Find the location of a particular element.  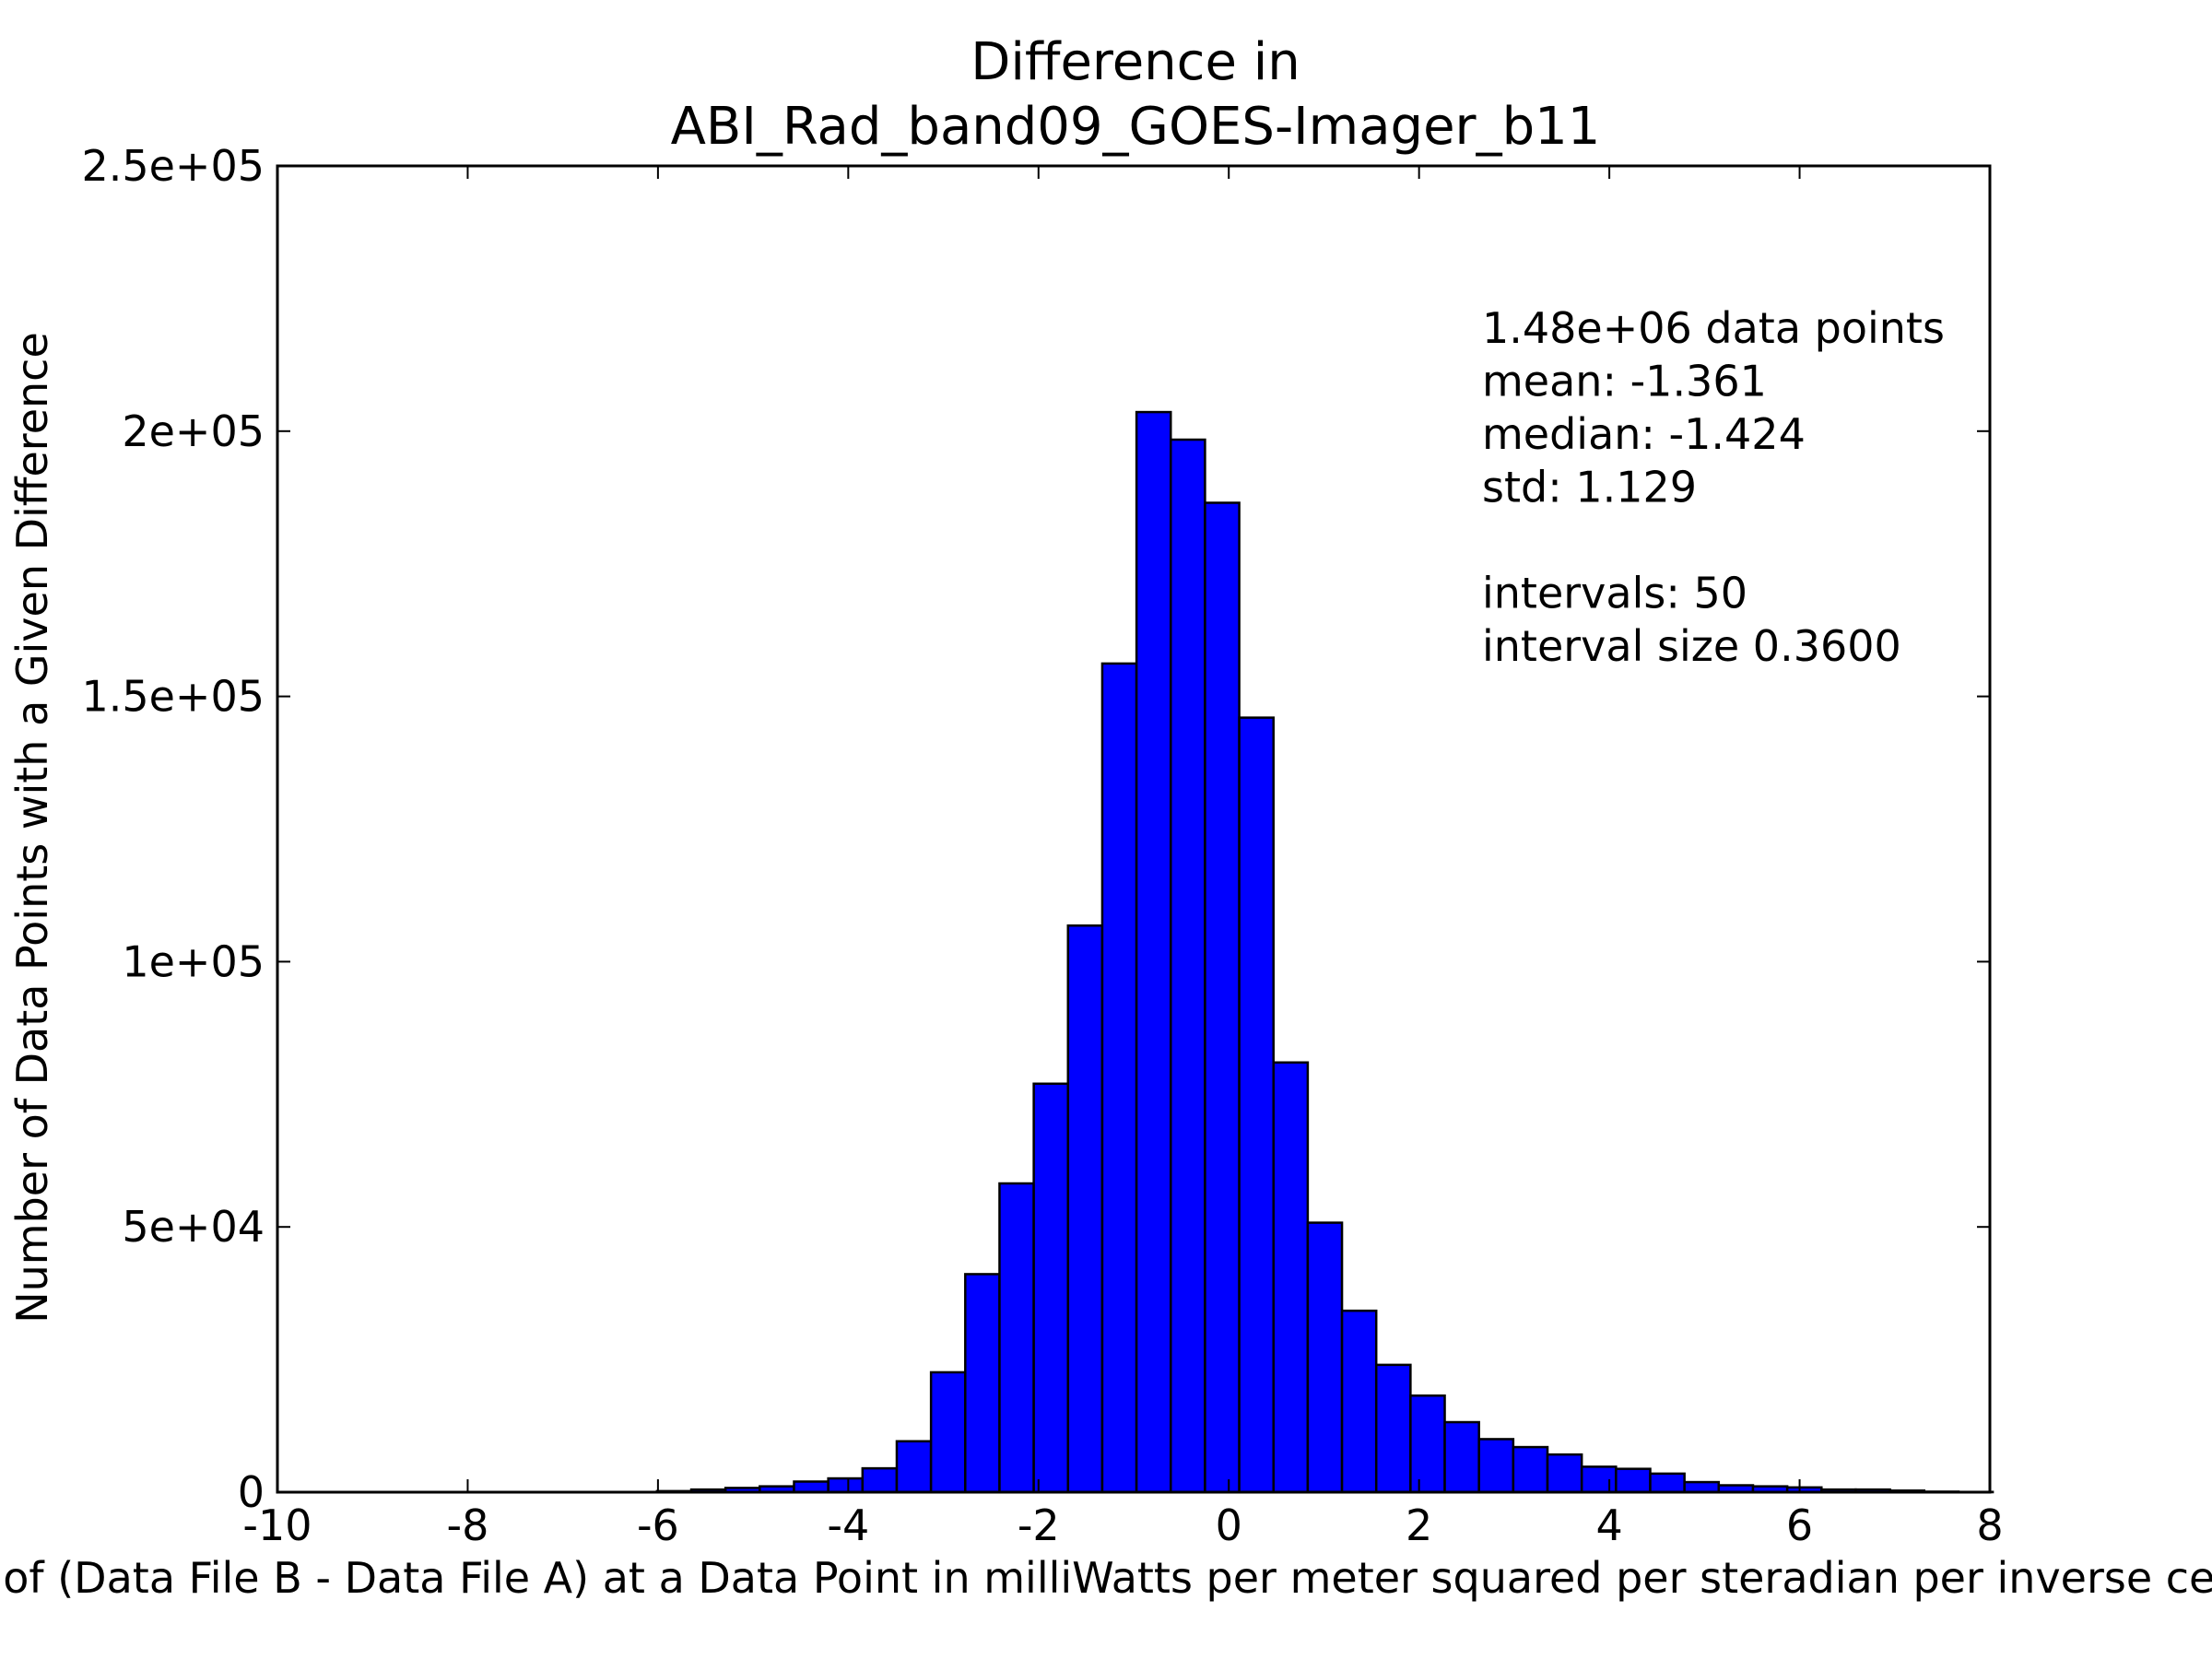

chart-title-line-1: Difference in is located at coordinates (1135, 62).